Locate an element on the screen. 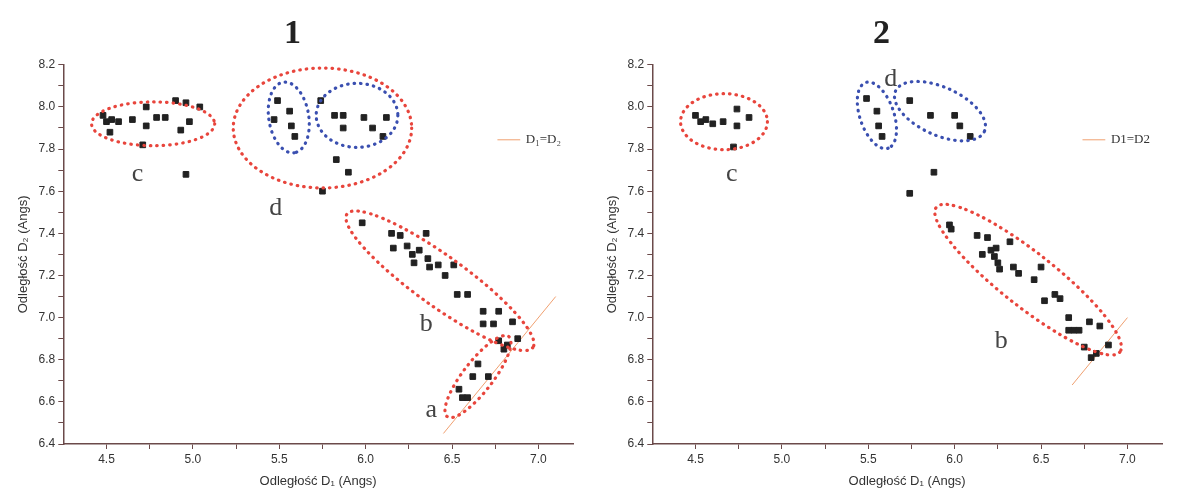 This screenshot has height=501, width=1191. legend-label: D1=D2 is located at coordinates (1130, 139).